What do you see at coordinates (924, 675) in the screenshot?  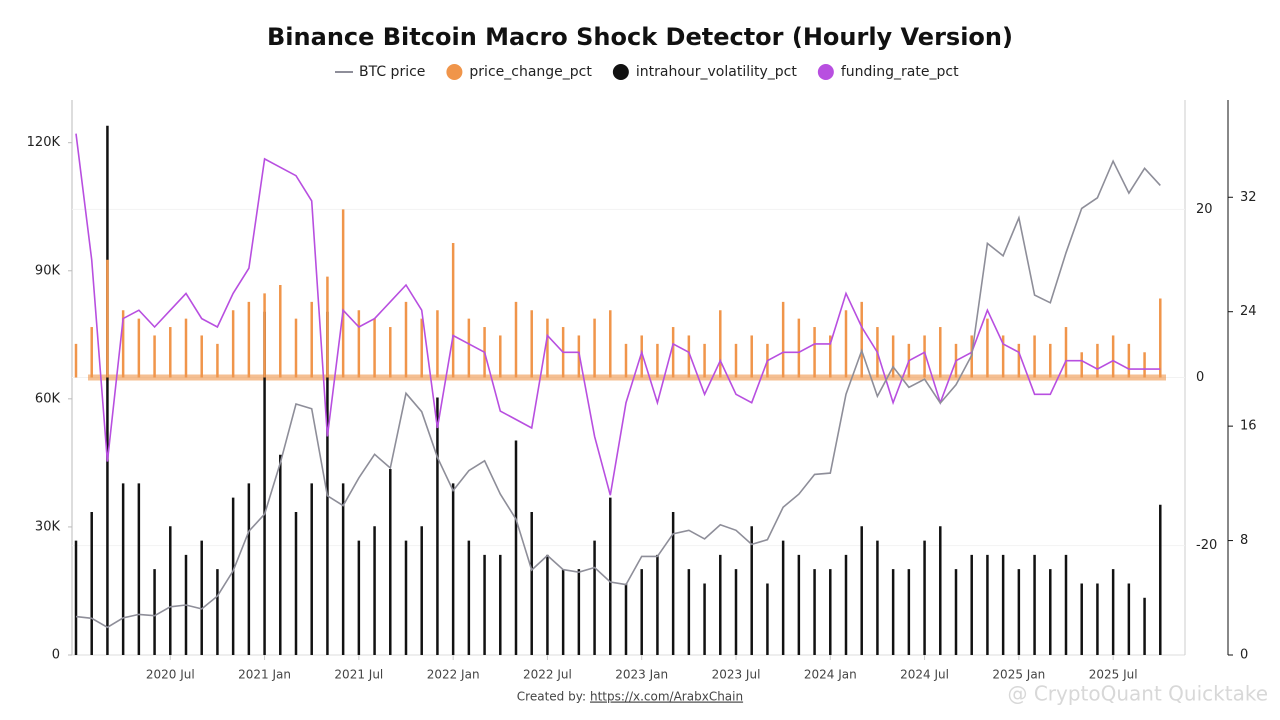 I see `x-tick-label: 2024 Jul` at bounding box center [924, 675].